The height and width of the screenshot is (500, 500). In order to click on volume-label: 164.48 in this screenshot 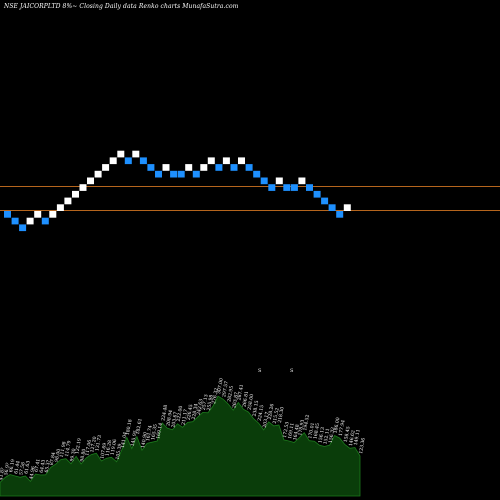, I will do `click(296, 432)`.